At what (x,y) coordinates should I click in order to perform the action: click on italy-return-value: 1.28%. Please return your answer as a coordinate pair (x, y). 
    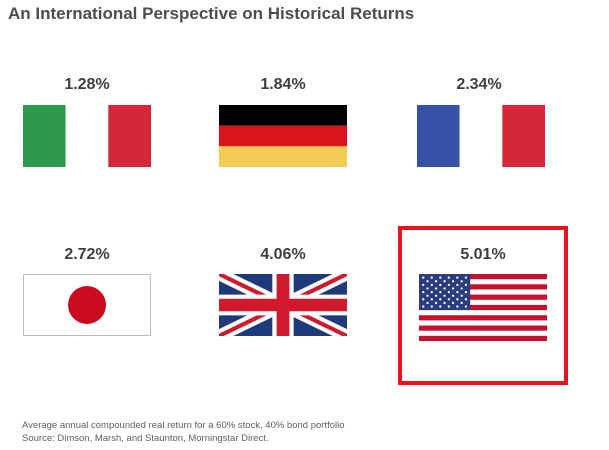
    Looking at the image, I should click on (87, 84).